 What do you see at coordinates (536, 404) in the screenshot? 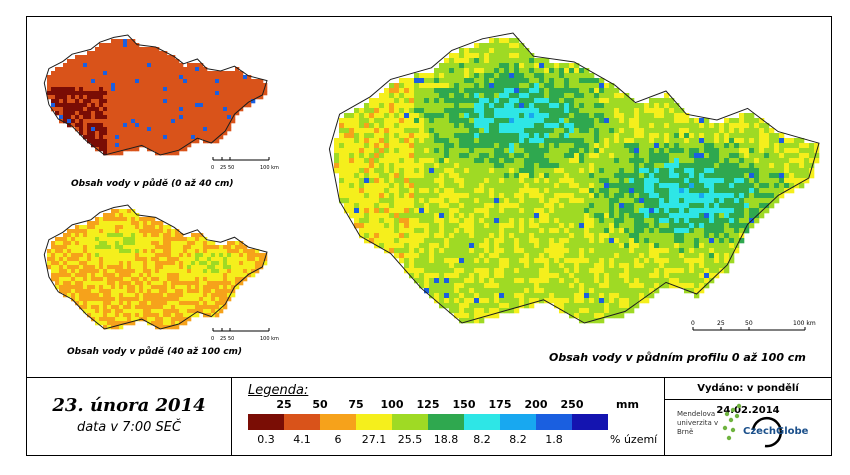
I see `legend-threshold: 200` at bounding box center [536, 404].